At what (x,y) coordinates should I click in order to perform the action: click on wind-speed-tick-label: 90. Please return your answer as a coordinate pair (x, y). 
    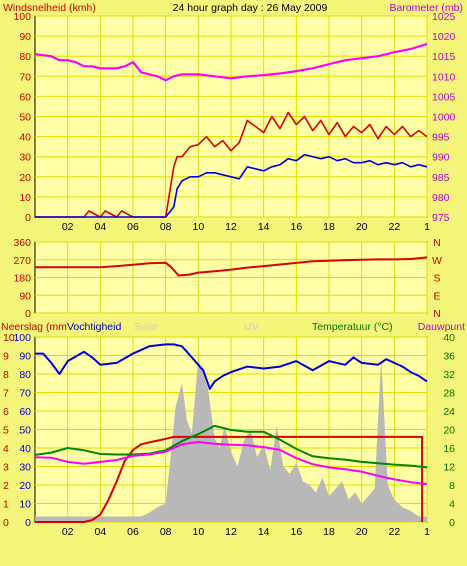
    Looking at the image, I should click on (25, 37).